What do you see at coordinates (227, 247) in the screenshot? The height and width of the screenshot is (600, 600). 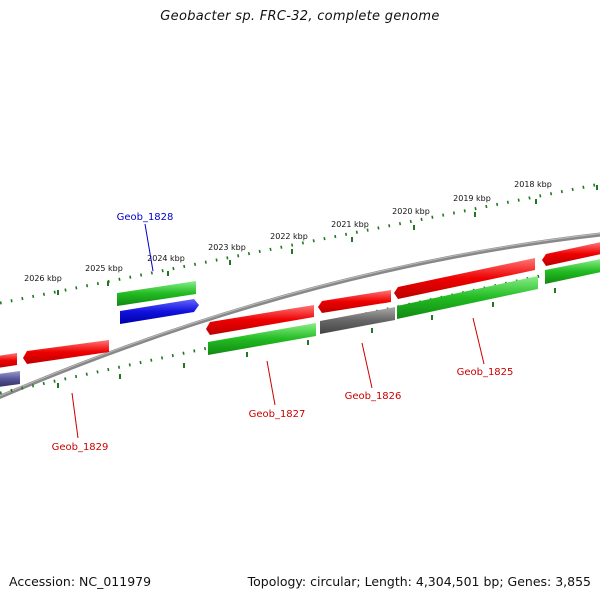 I see `kbp-label-2023: 2023 kbp` at bounding box center [227, 247].